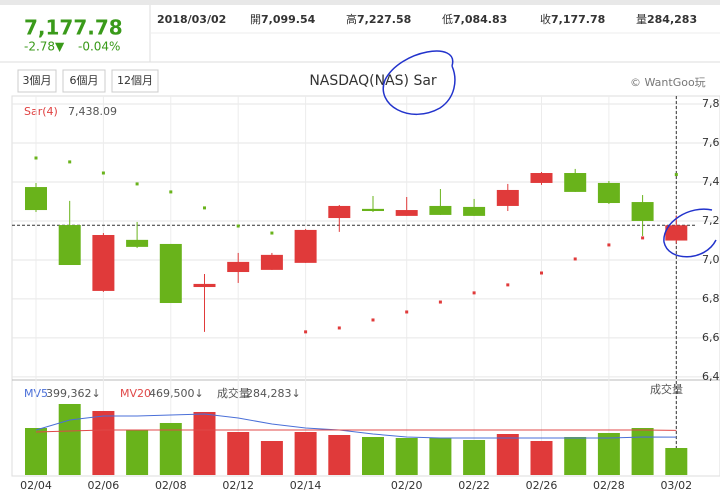  What do you see at coordinates (711, 142) in the screenshot?
I see `y-tick-label: 7,600` at bounding box center [711, 142].